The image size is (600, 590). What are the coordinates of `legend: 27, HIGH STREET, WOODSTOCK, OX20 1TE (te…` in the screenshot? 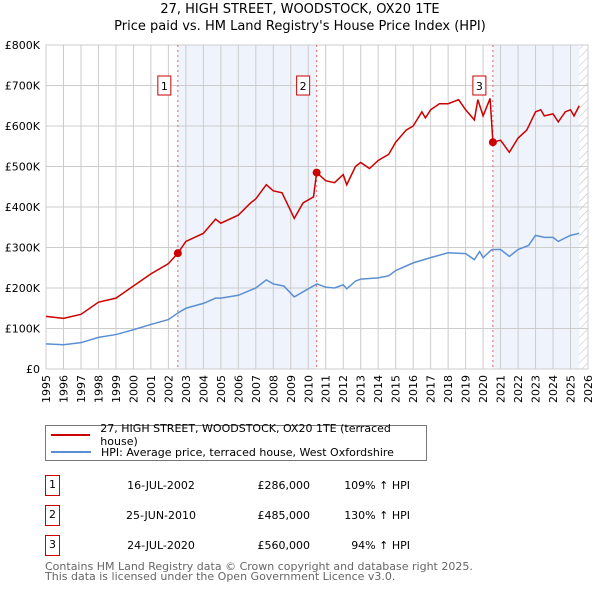 It's located at (236, 441).